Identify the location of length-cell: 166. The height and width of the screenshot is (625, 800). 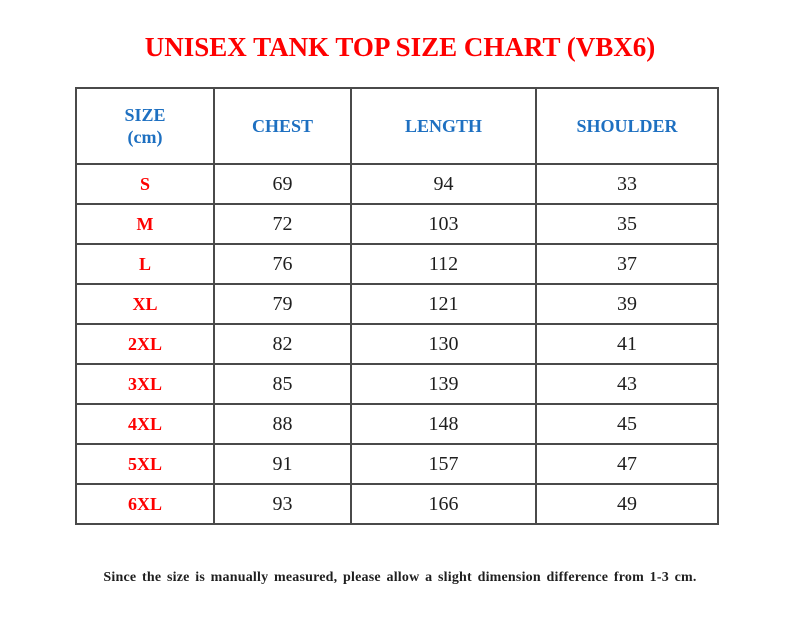
(443, 504).